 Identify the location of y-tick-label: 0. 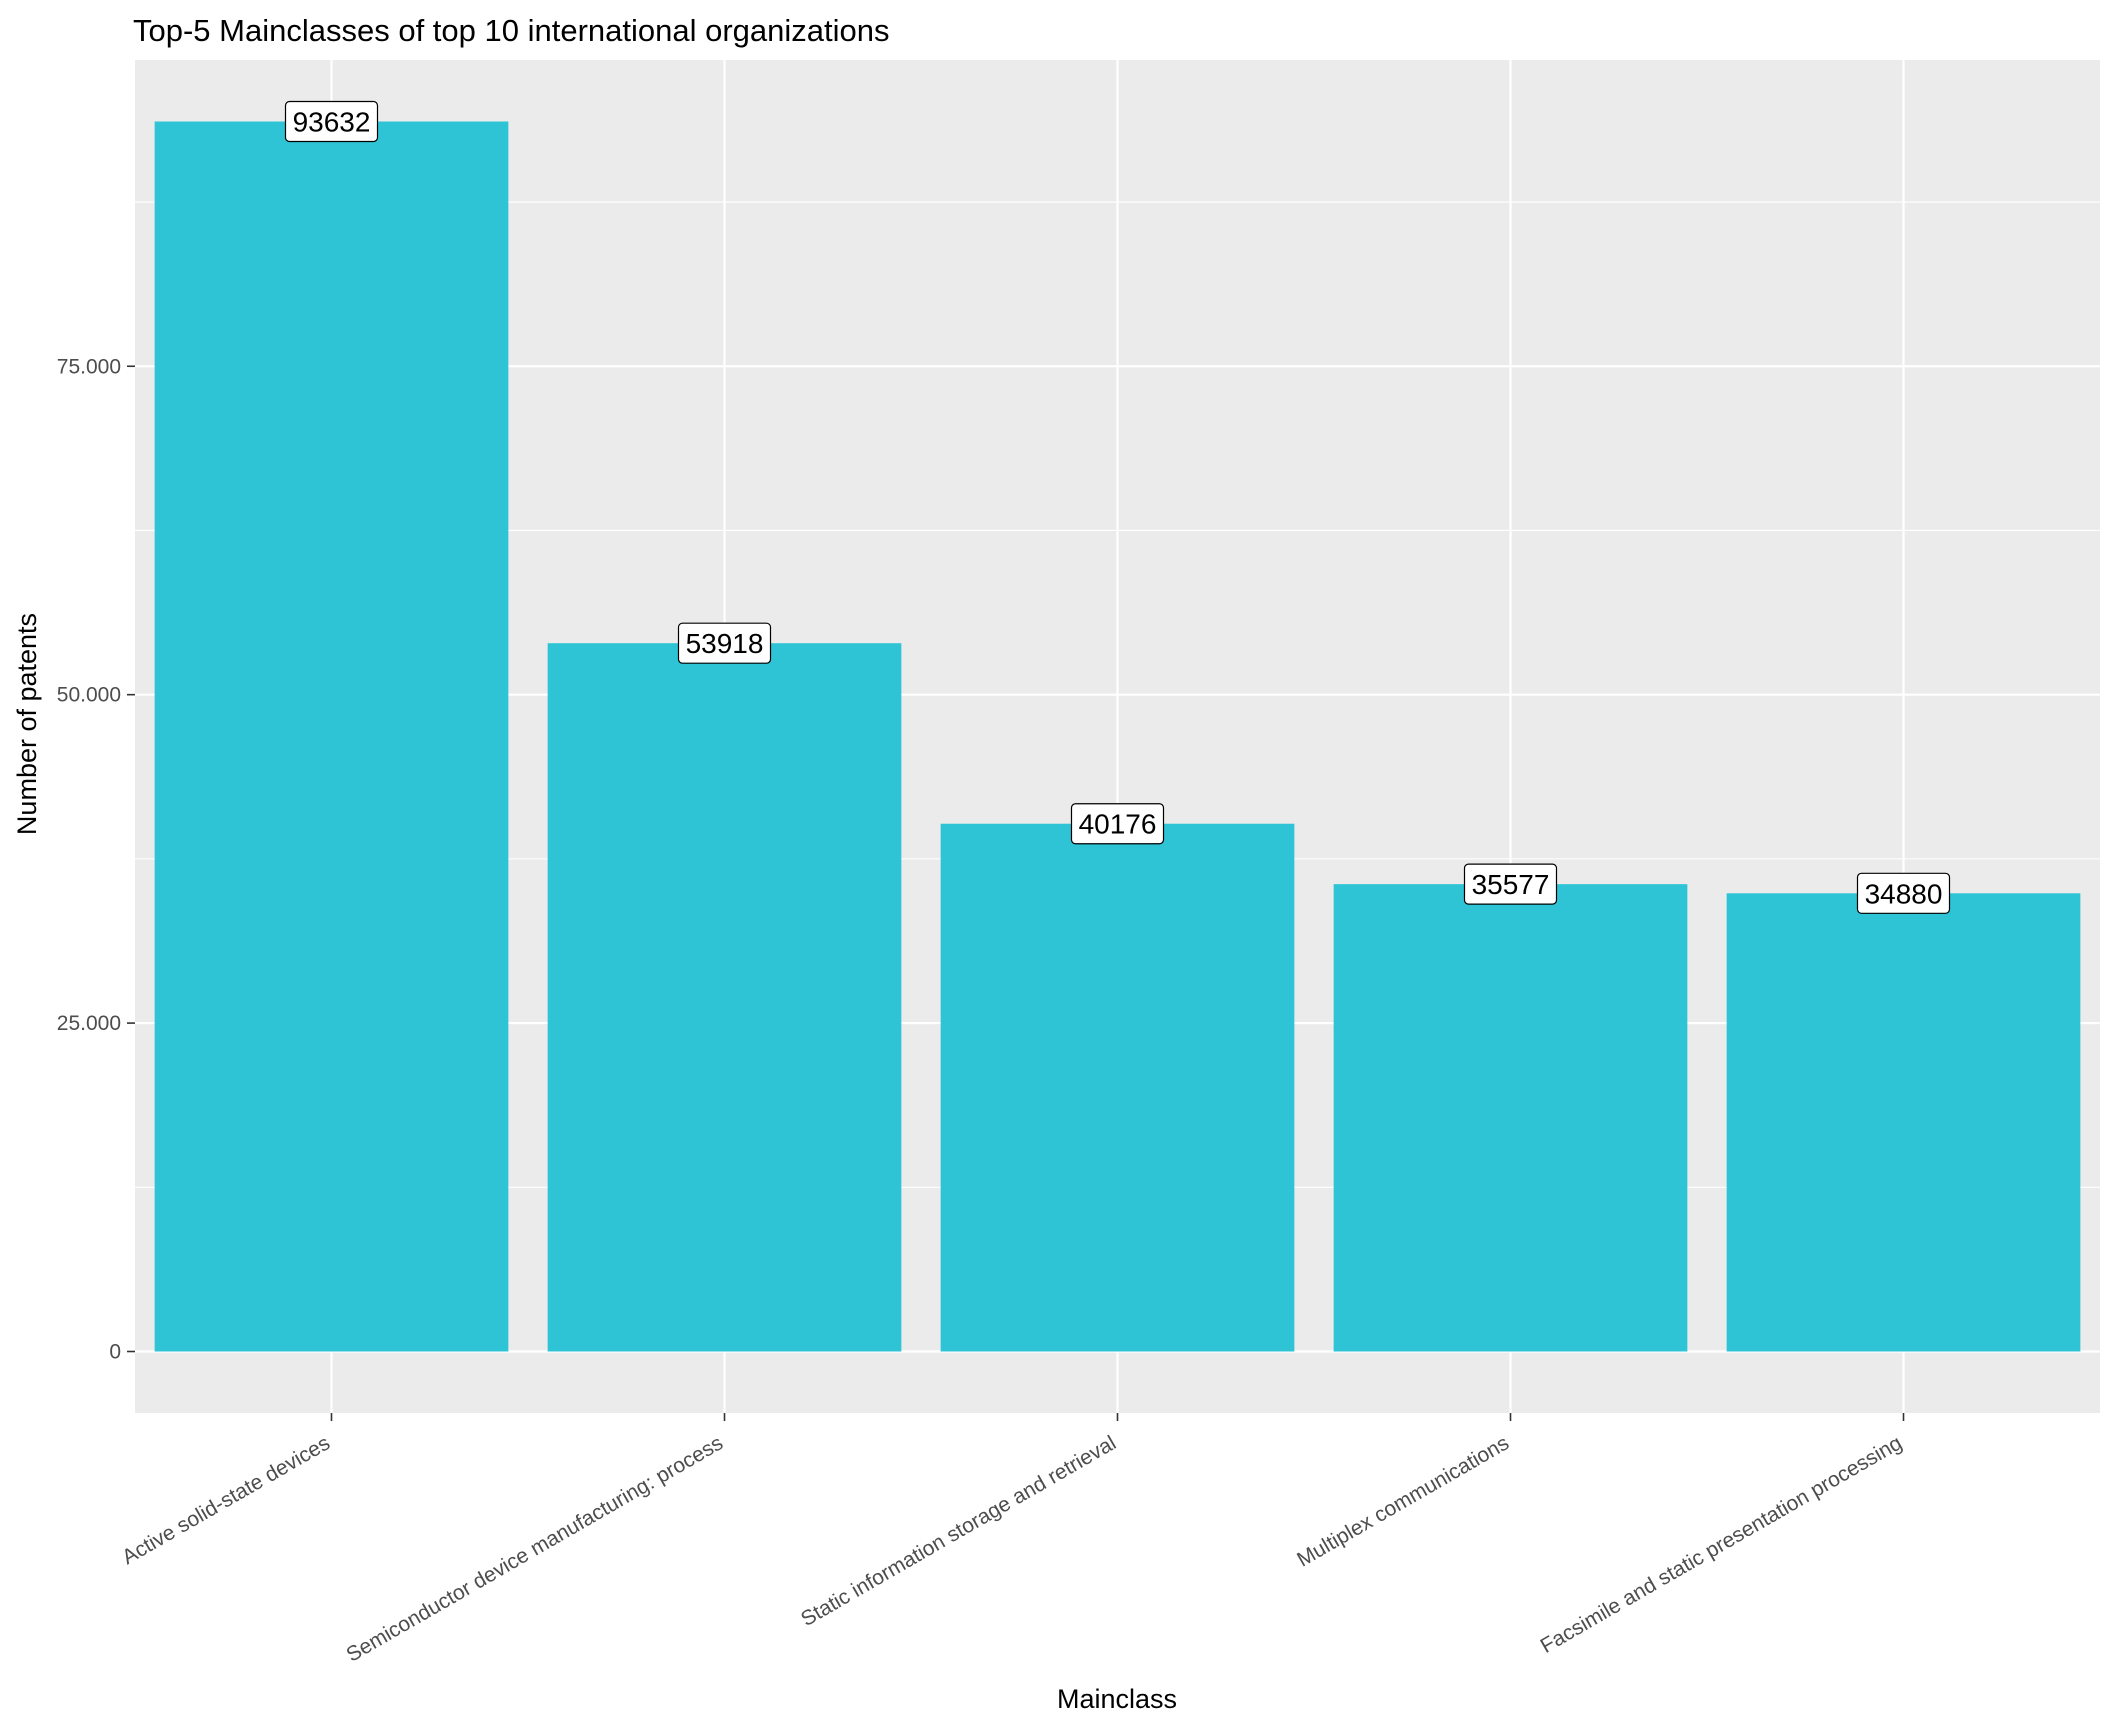
(115, 1352).